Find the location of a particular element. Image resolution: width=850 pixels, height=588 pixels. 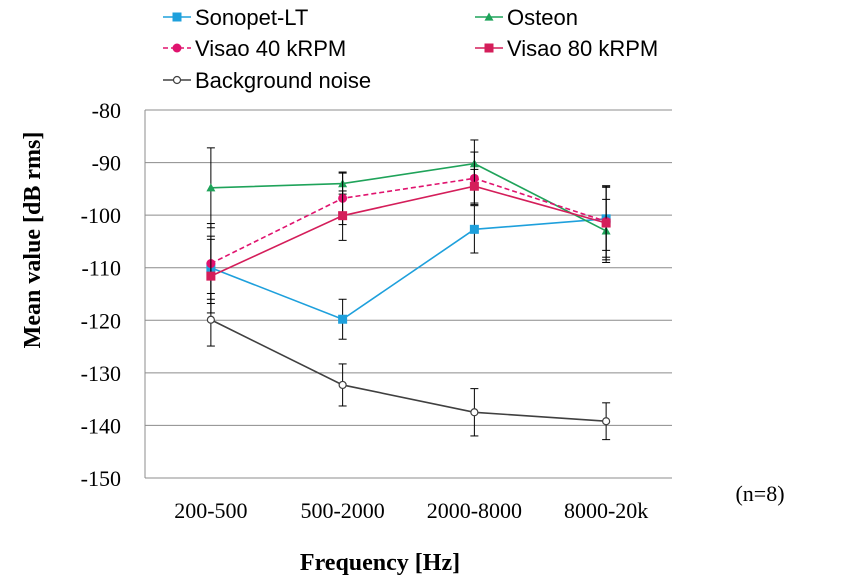

series-background-noise is located at coordinates (408, 366).